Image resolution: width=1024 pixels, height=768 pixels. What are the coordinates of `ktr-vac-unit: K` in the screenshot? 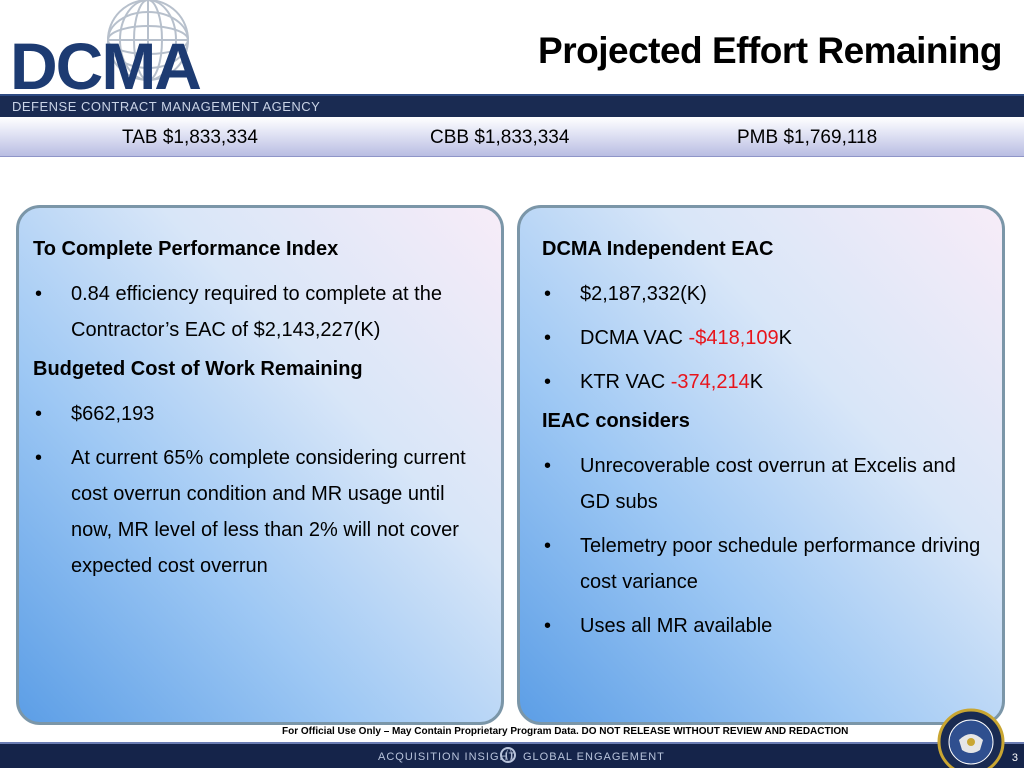 It's located at (756, 382).